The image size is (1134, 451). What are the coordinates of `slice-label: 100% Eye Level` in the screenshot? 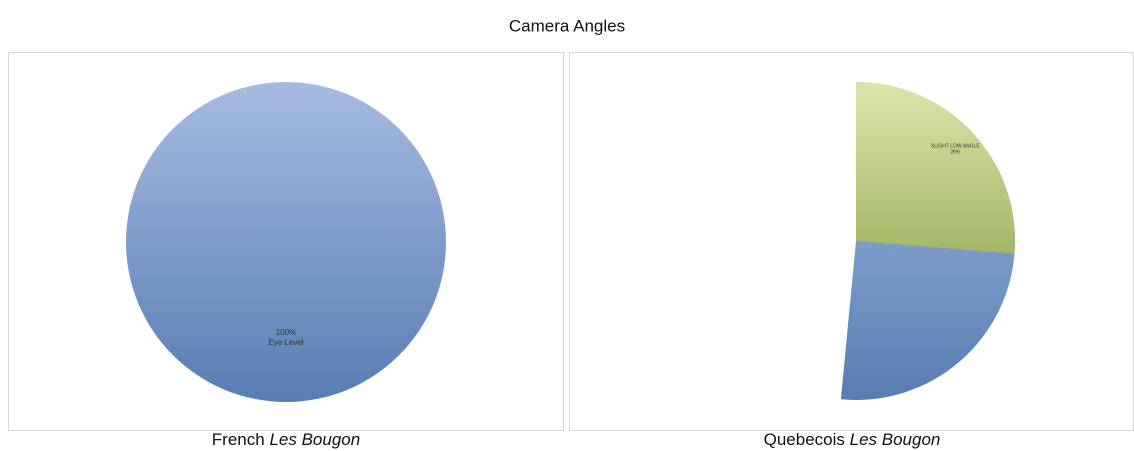 It's located at (285, 337).